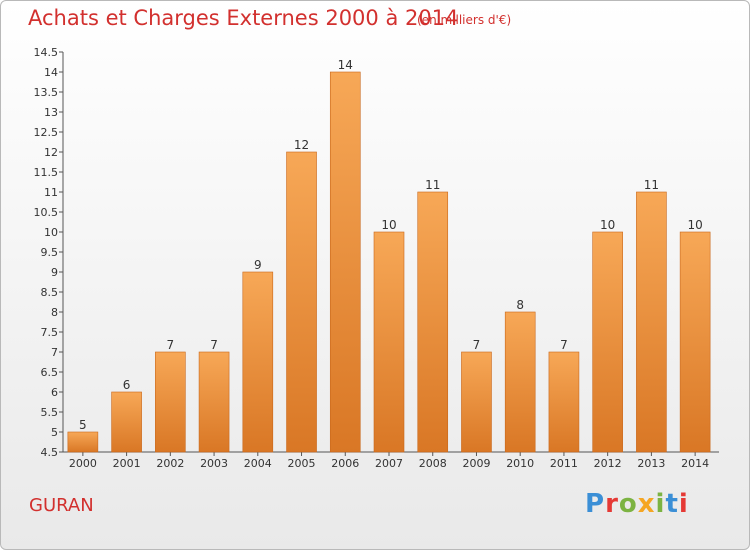 The height and width of the screenshot is (550, 750). Describe the element at coordinates (258, 463) in the screenshot. I see `x-tick-label: 2004` at that location.